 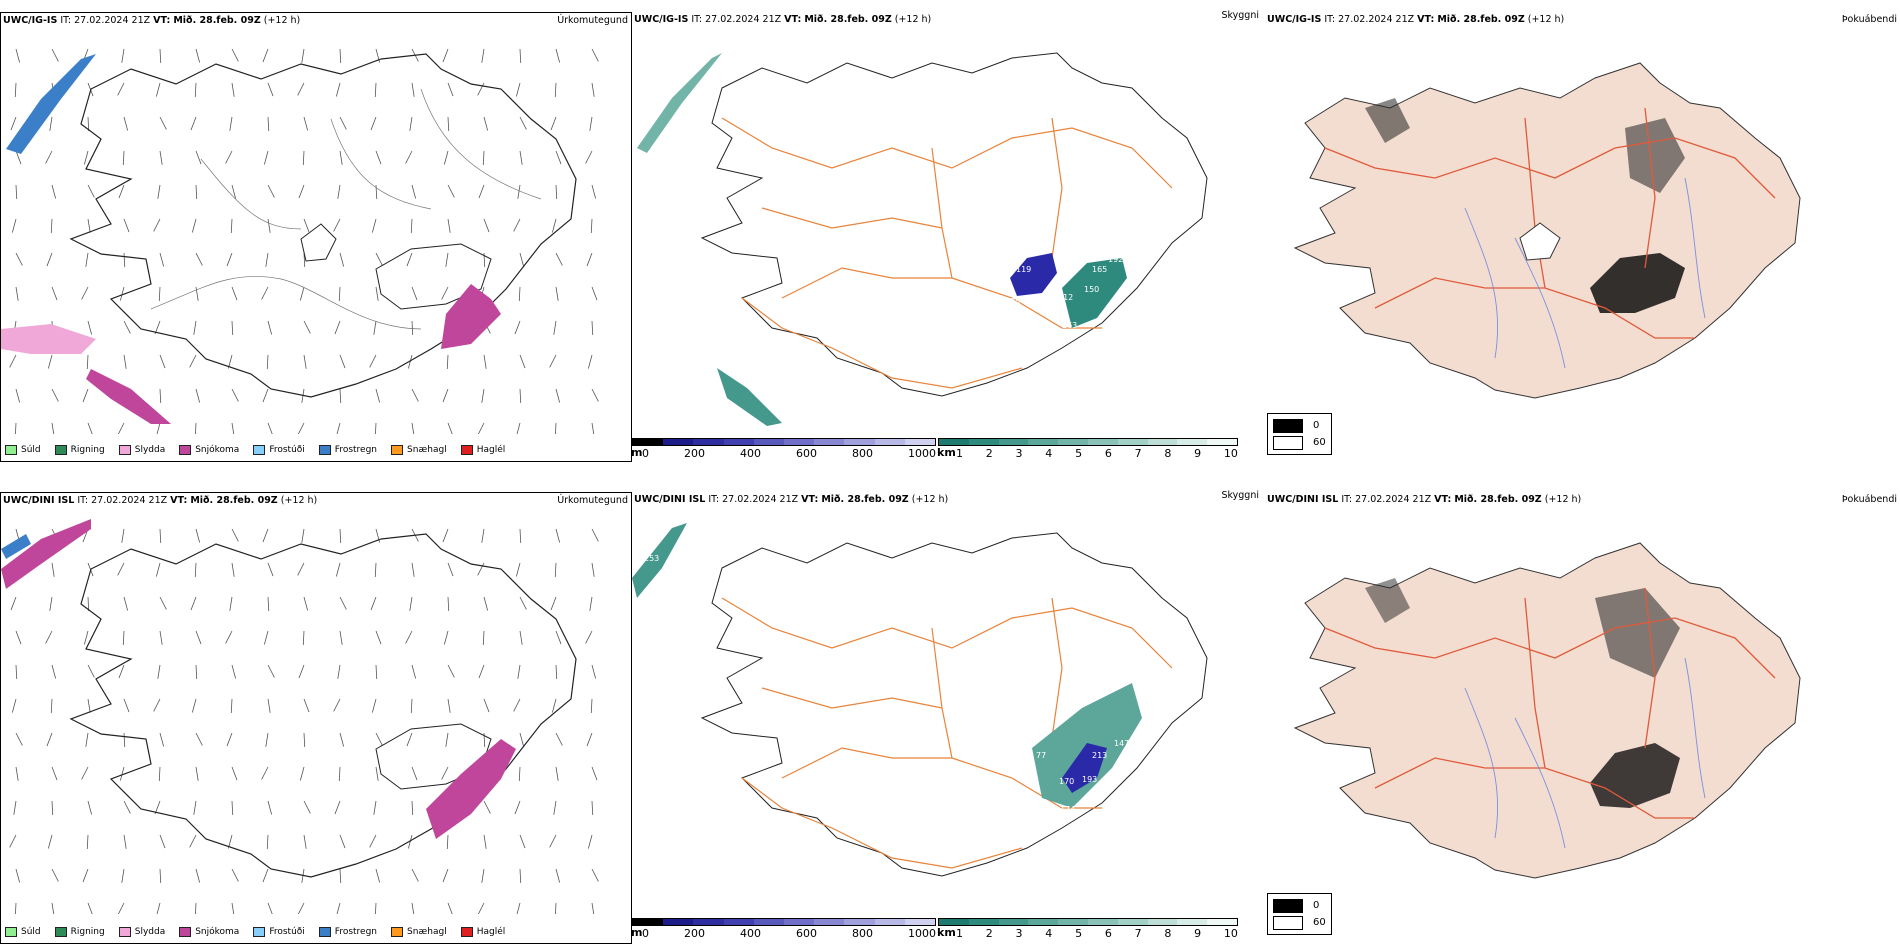 I want to click on legend-item-snaehagl: Snæhagl, so click(x=419, y=450).